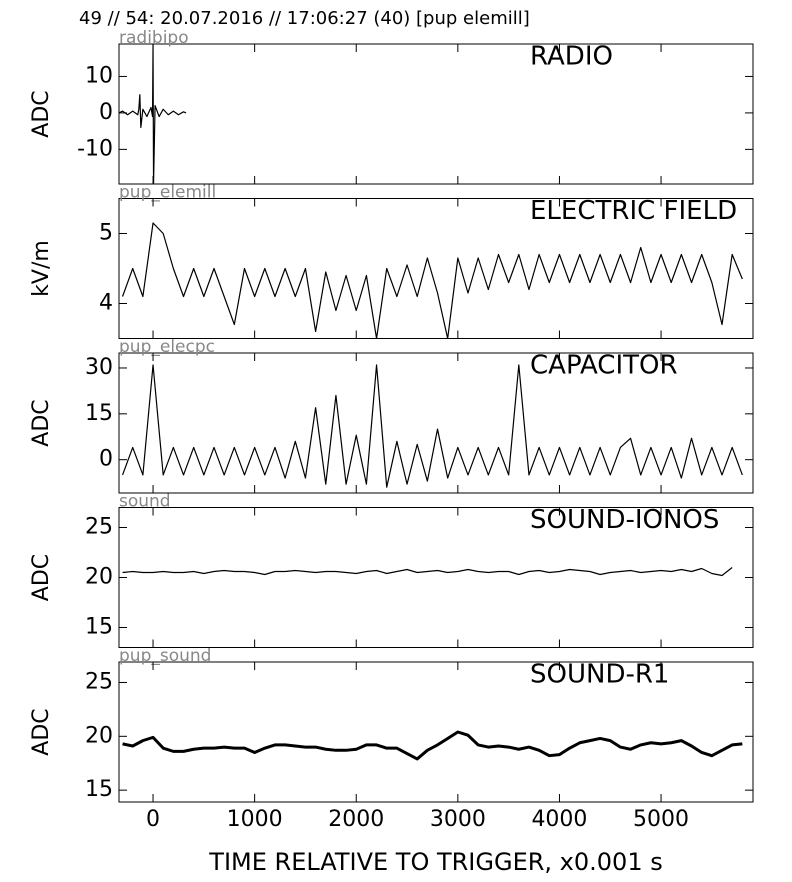 The width and height of the screenshot is (792, 882). I want to click on y-tick-label: -10, so click(95, 148).